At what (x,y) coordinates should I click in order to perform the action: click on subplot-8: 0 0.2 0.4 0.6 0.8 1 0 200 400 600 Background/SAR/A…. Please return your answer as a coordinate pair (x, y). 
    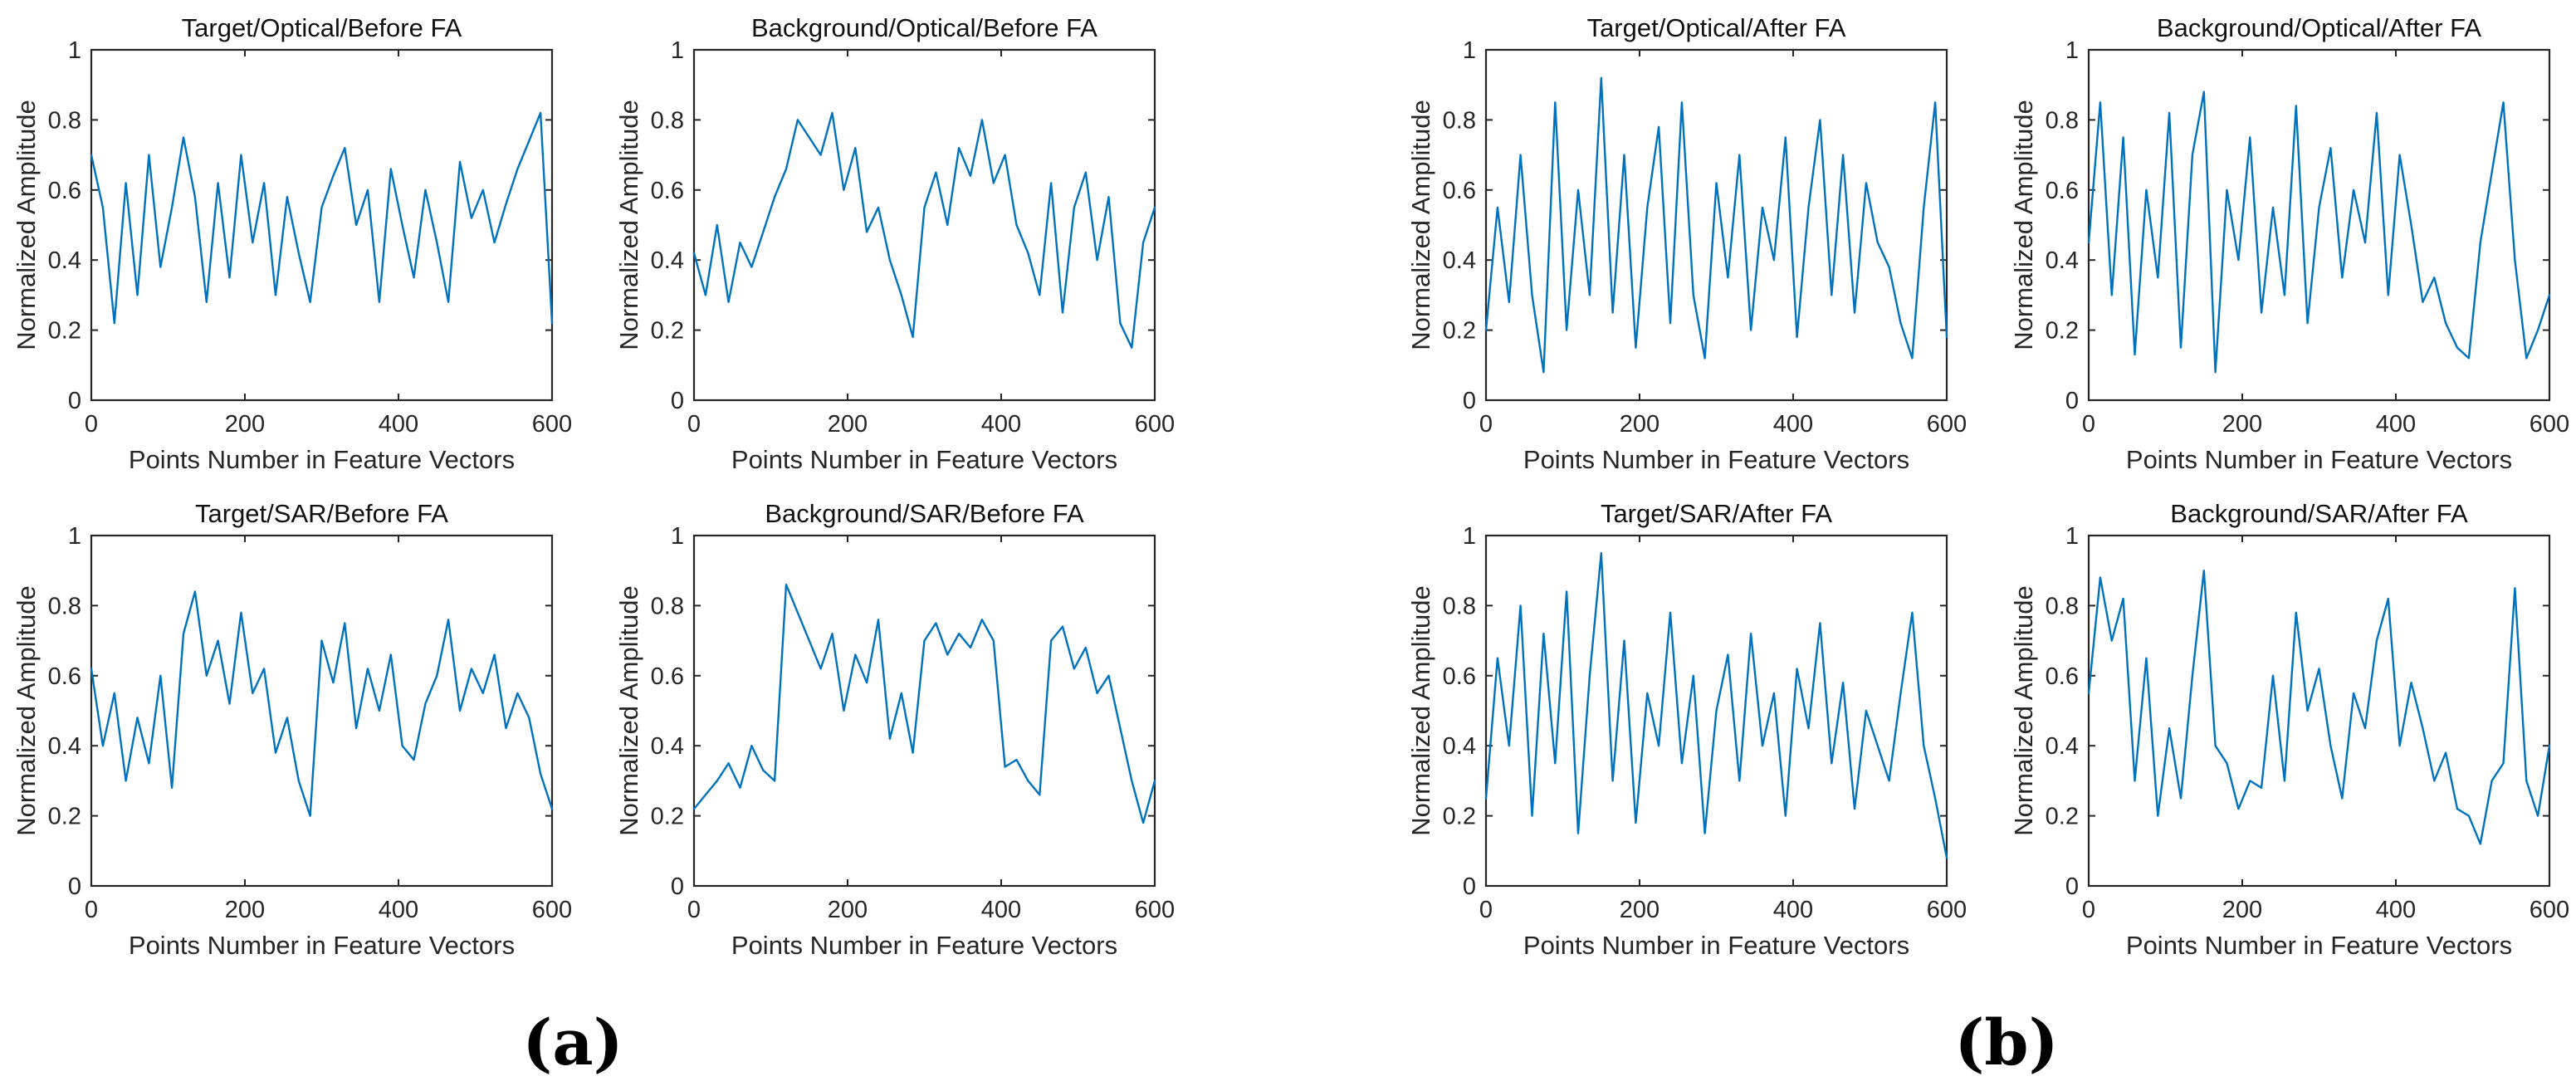
    Looking at the image, I should click on (2289, 730).